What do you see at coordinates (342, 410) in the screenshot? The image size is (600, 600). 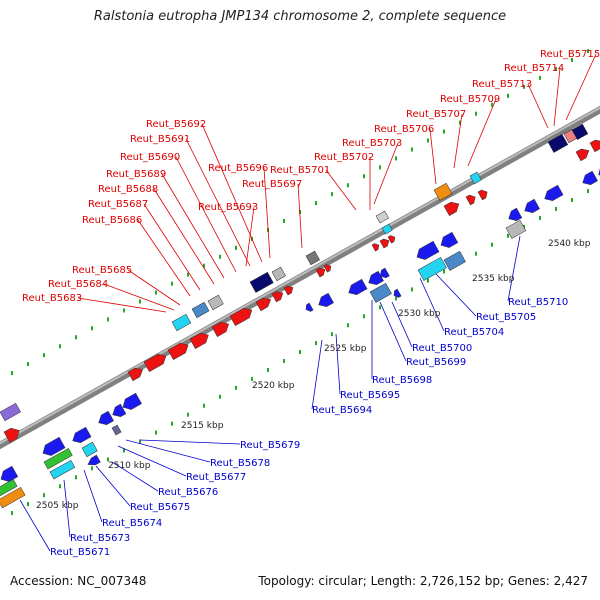 I see `gene-label-reverse: Reut_B5694` at bounding box center [342, 410].